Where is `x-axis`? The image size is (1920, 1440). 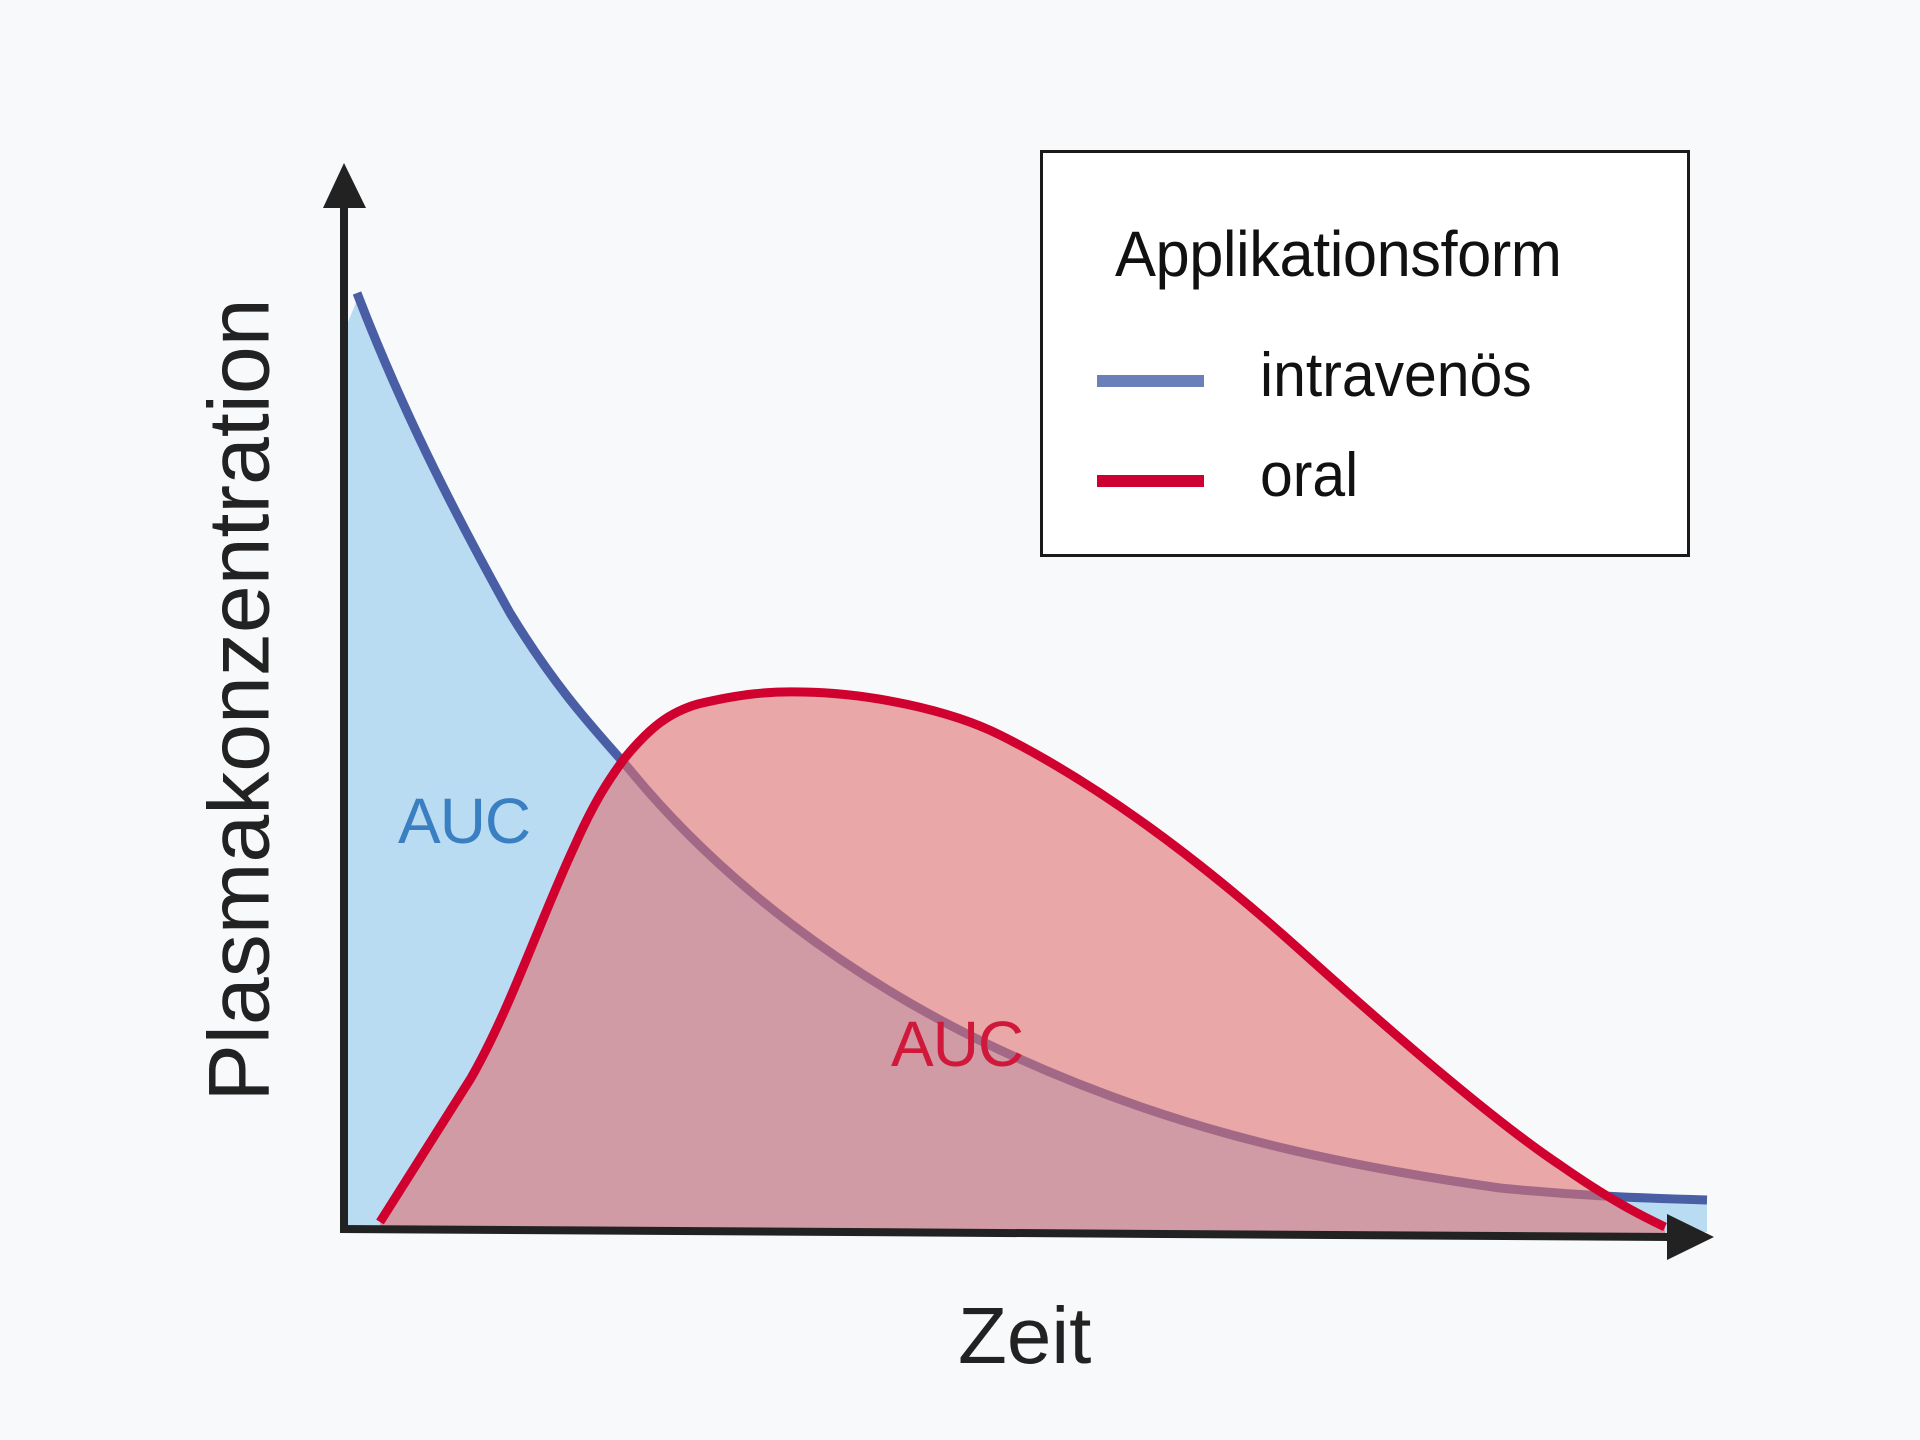 x-axis is located at coordinates (1006, 1233).